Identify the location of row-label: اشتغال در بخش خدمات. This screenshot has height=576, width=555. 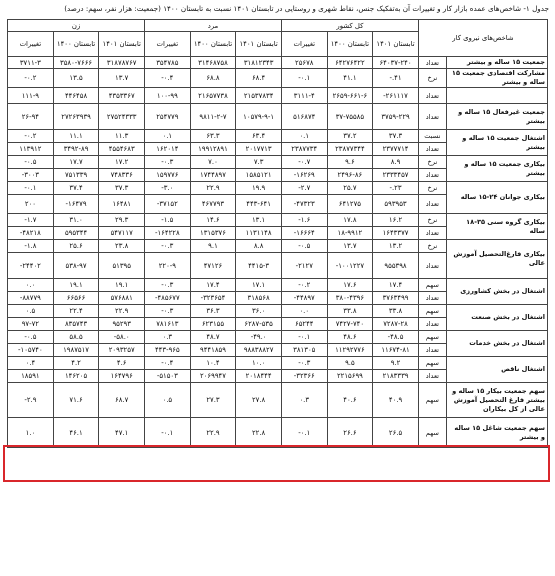
(497, 343).